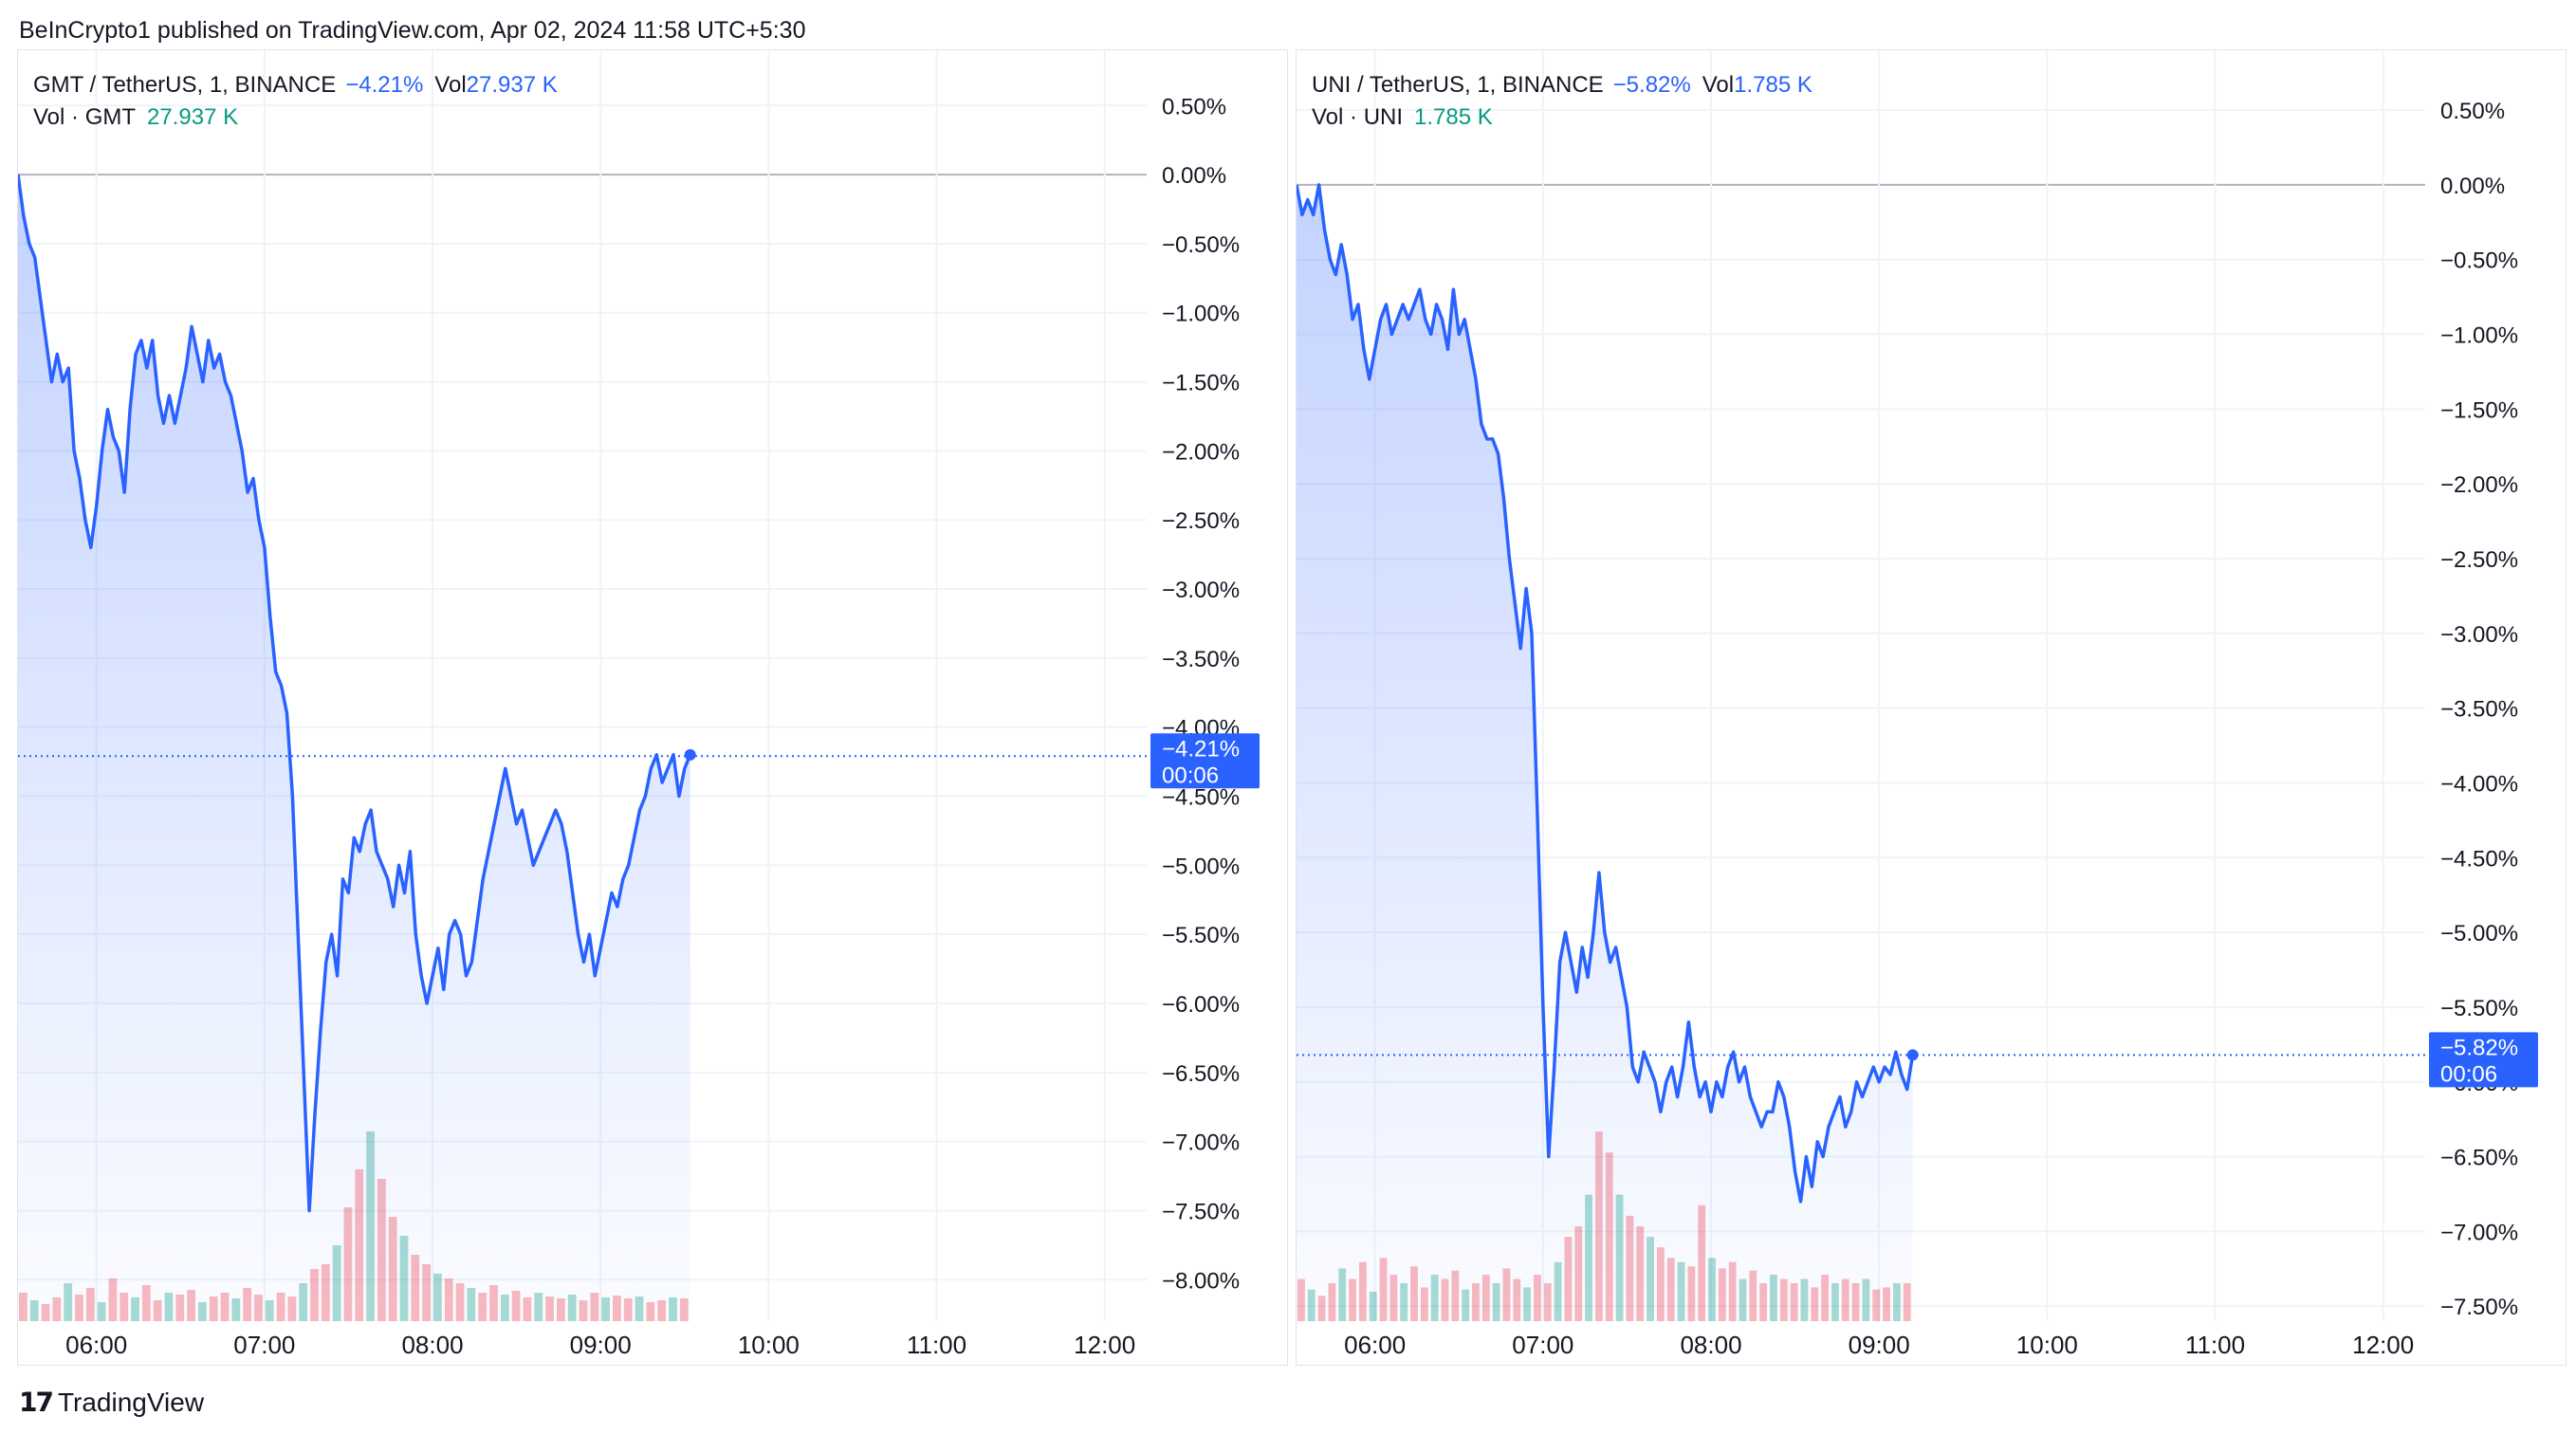 The image size is (2576, 1434). What do you see at coordinates (131, 1402) in the screenshot?
I see `logo-text: TradingView` at bounding box center [131, 1402].